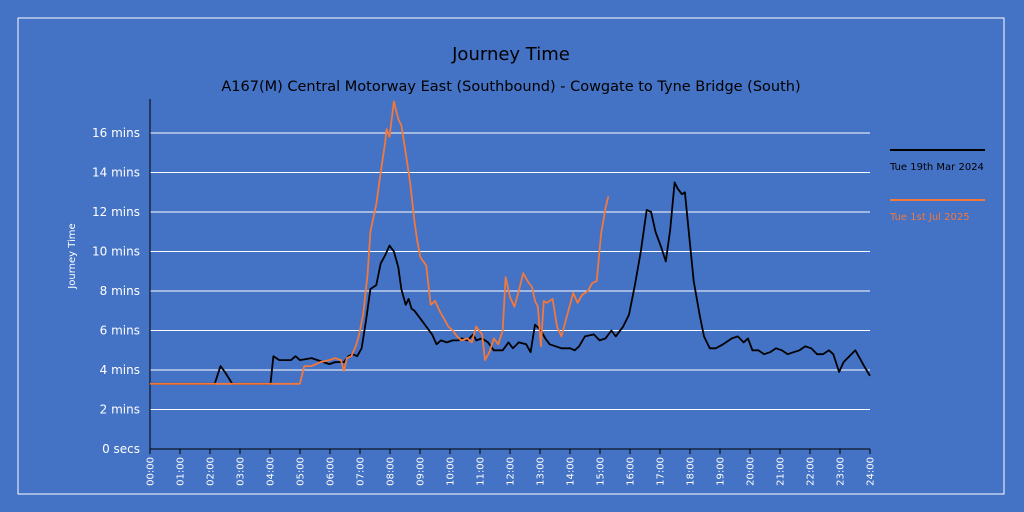 This screenshot has height=512, width=1024. Describe the element at coordinates (937, 186) in the screenshot. I see `legend: Tue 19th Mar 2024 Tue 1st Jul 2025` at that location.